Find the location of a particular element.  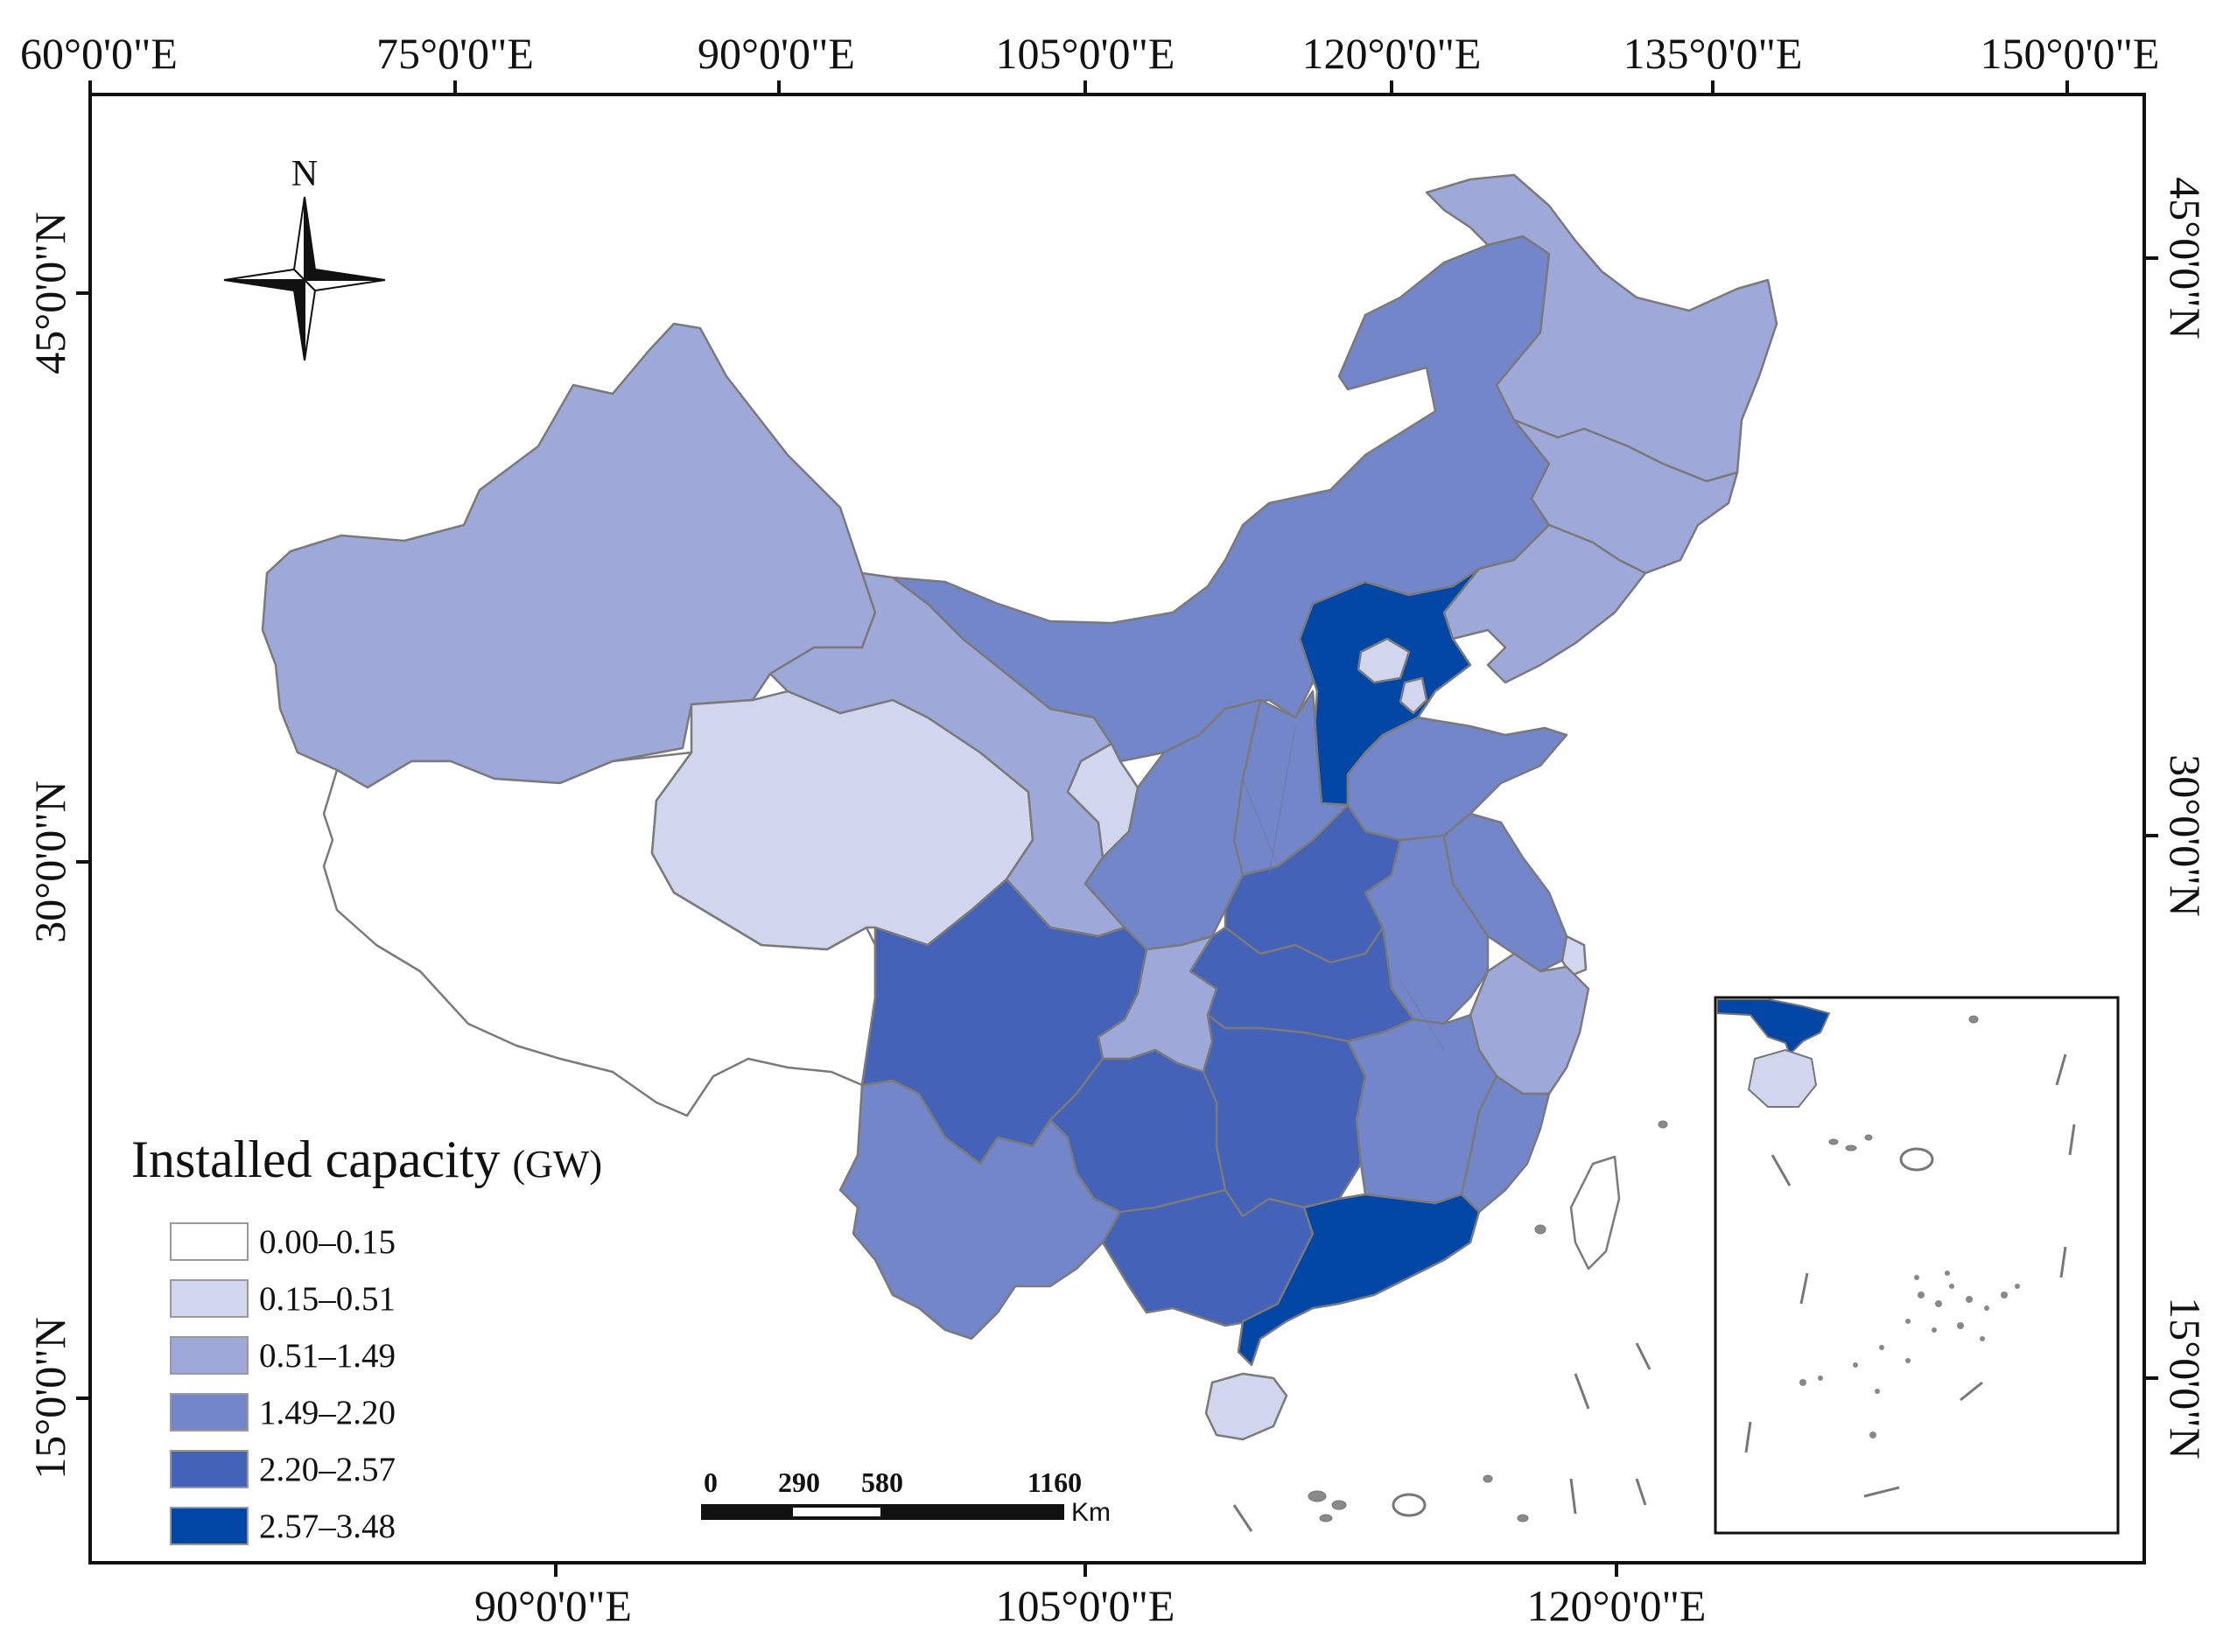

legend-unit: (GW) is located at coordinates (557, 1164).